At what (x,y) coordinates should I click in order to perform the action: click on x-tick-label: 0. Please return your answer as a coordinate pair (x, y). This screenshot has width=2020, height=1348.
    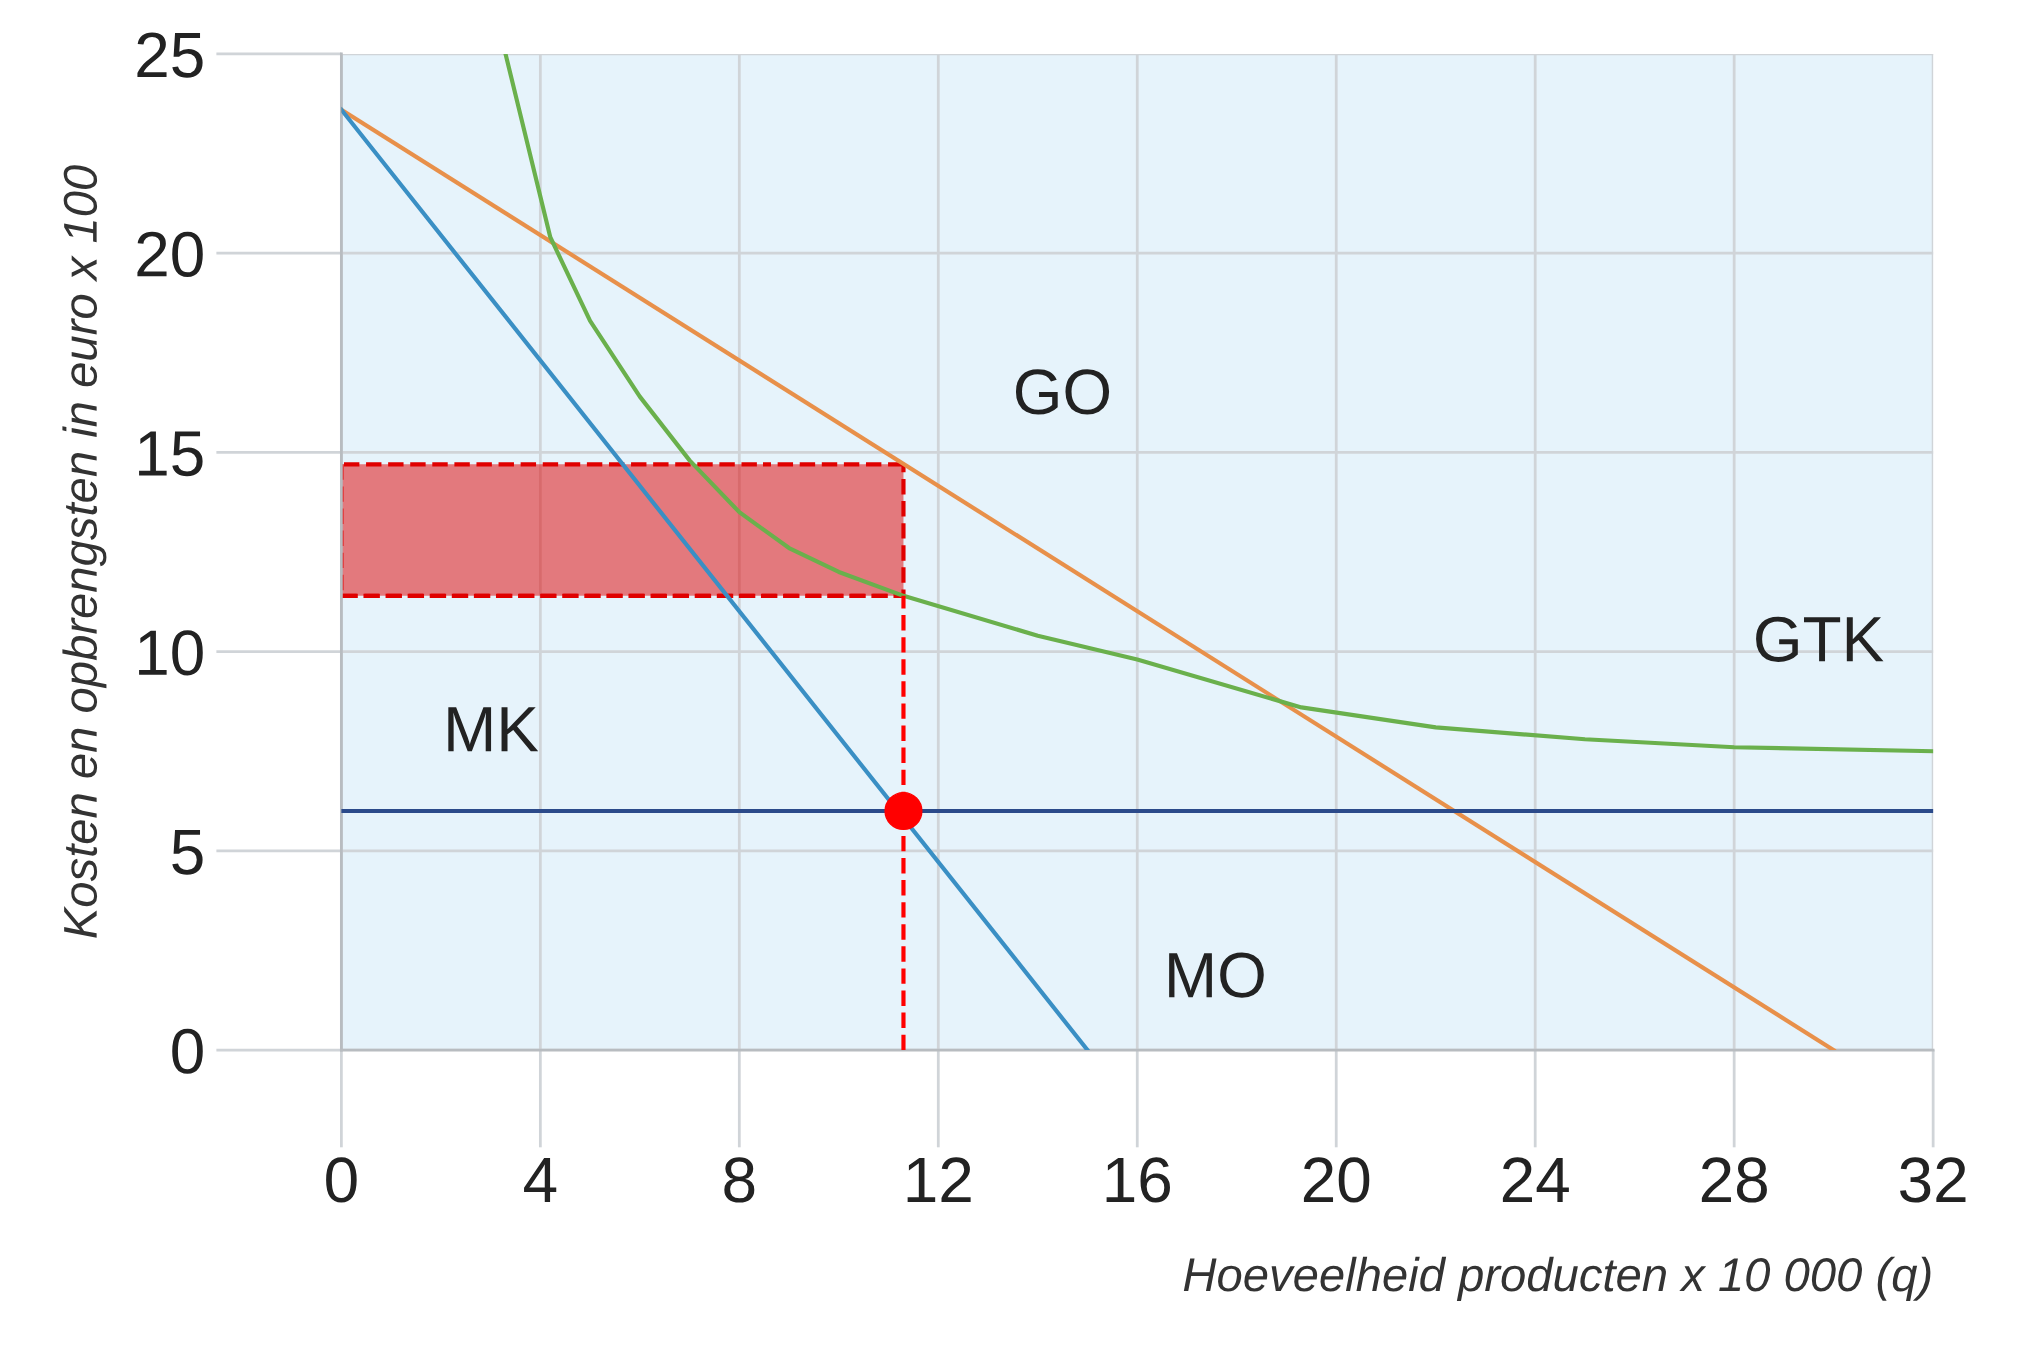
    Looking at the image, I should click on (341, 1180).